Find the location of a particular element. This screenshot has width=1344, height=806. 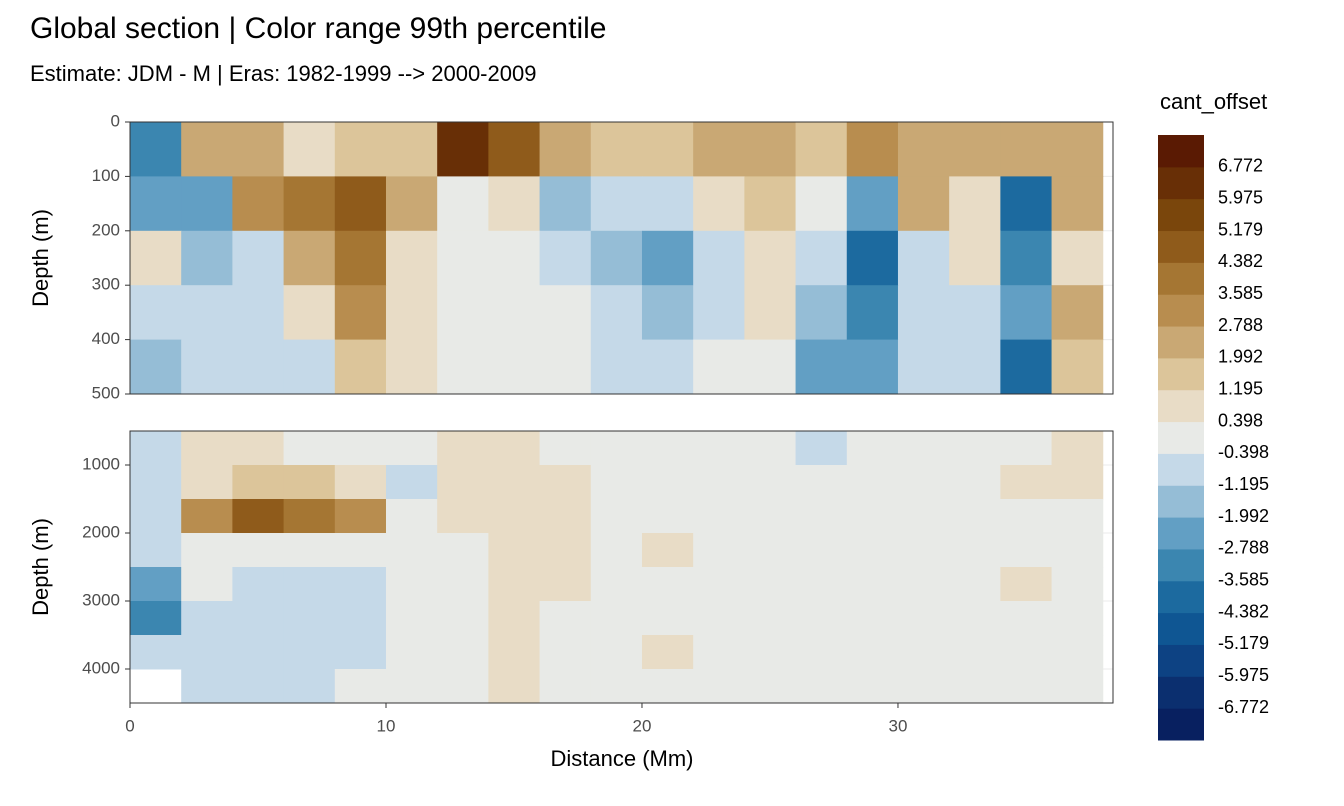

y-tick-label: 100 is located at coordinates (106, 175).